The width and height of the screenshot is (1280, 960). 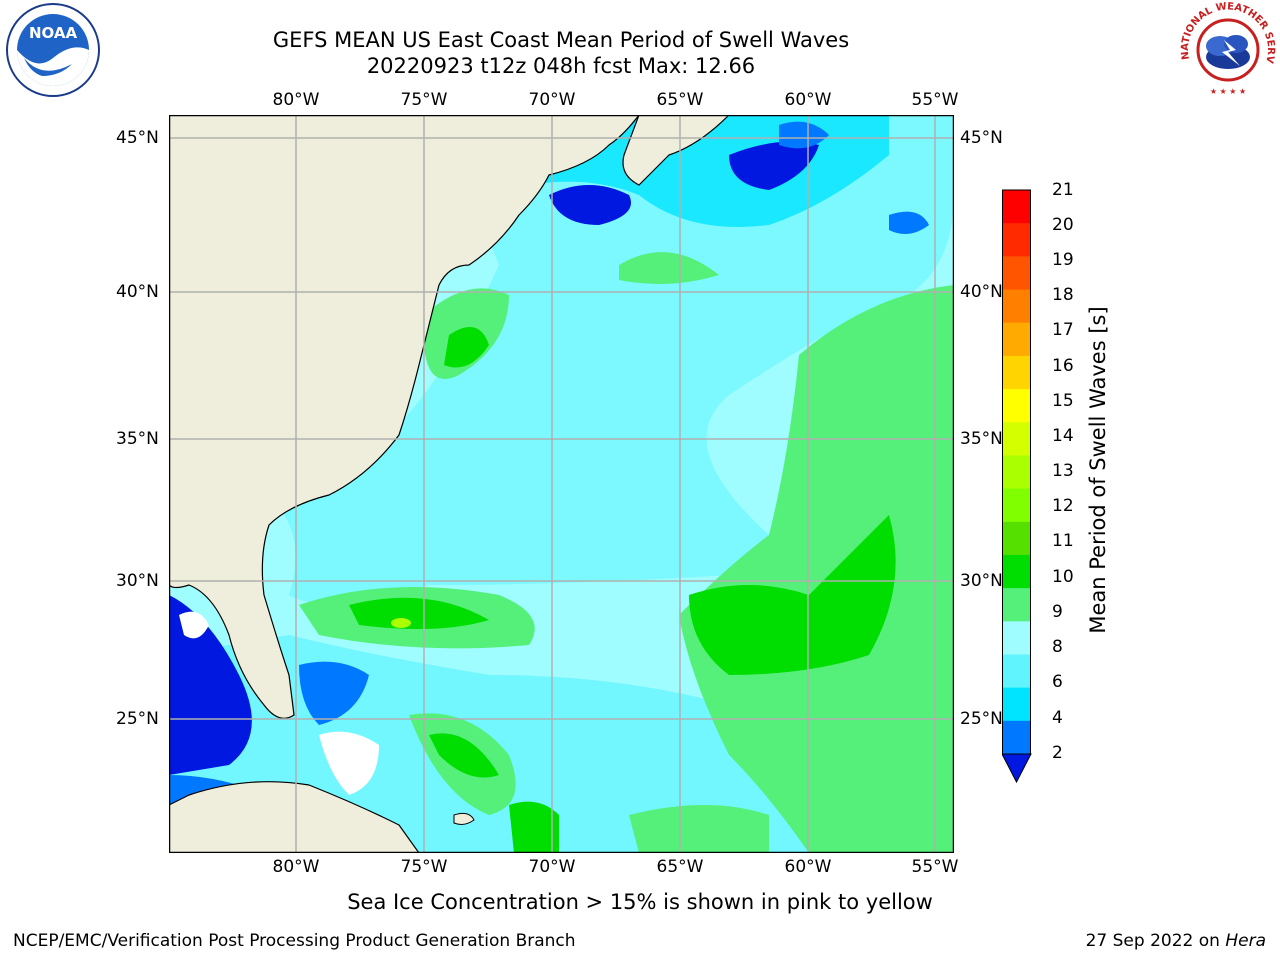 What do you see at coordinates (1063, 506) in the screenshot?
I see `colorbar-tick: 12` at bounding box center [1063, 506].